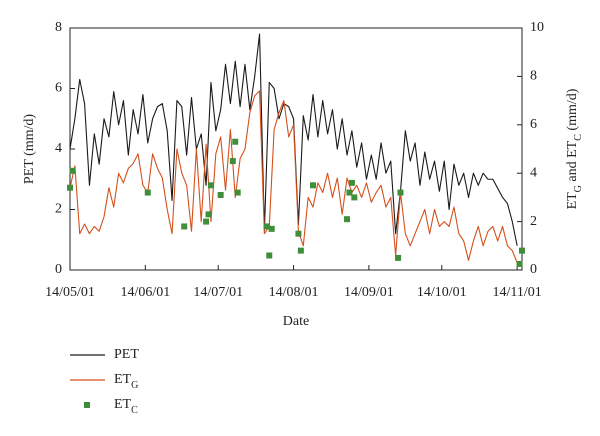 This screenshot has width=600, height=436. I want to click on y2-tick-label: 6, so click(533, 124).